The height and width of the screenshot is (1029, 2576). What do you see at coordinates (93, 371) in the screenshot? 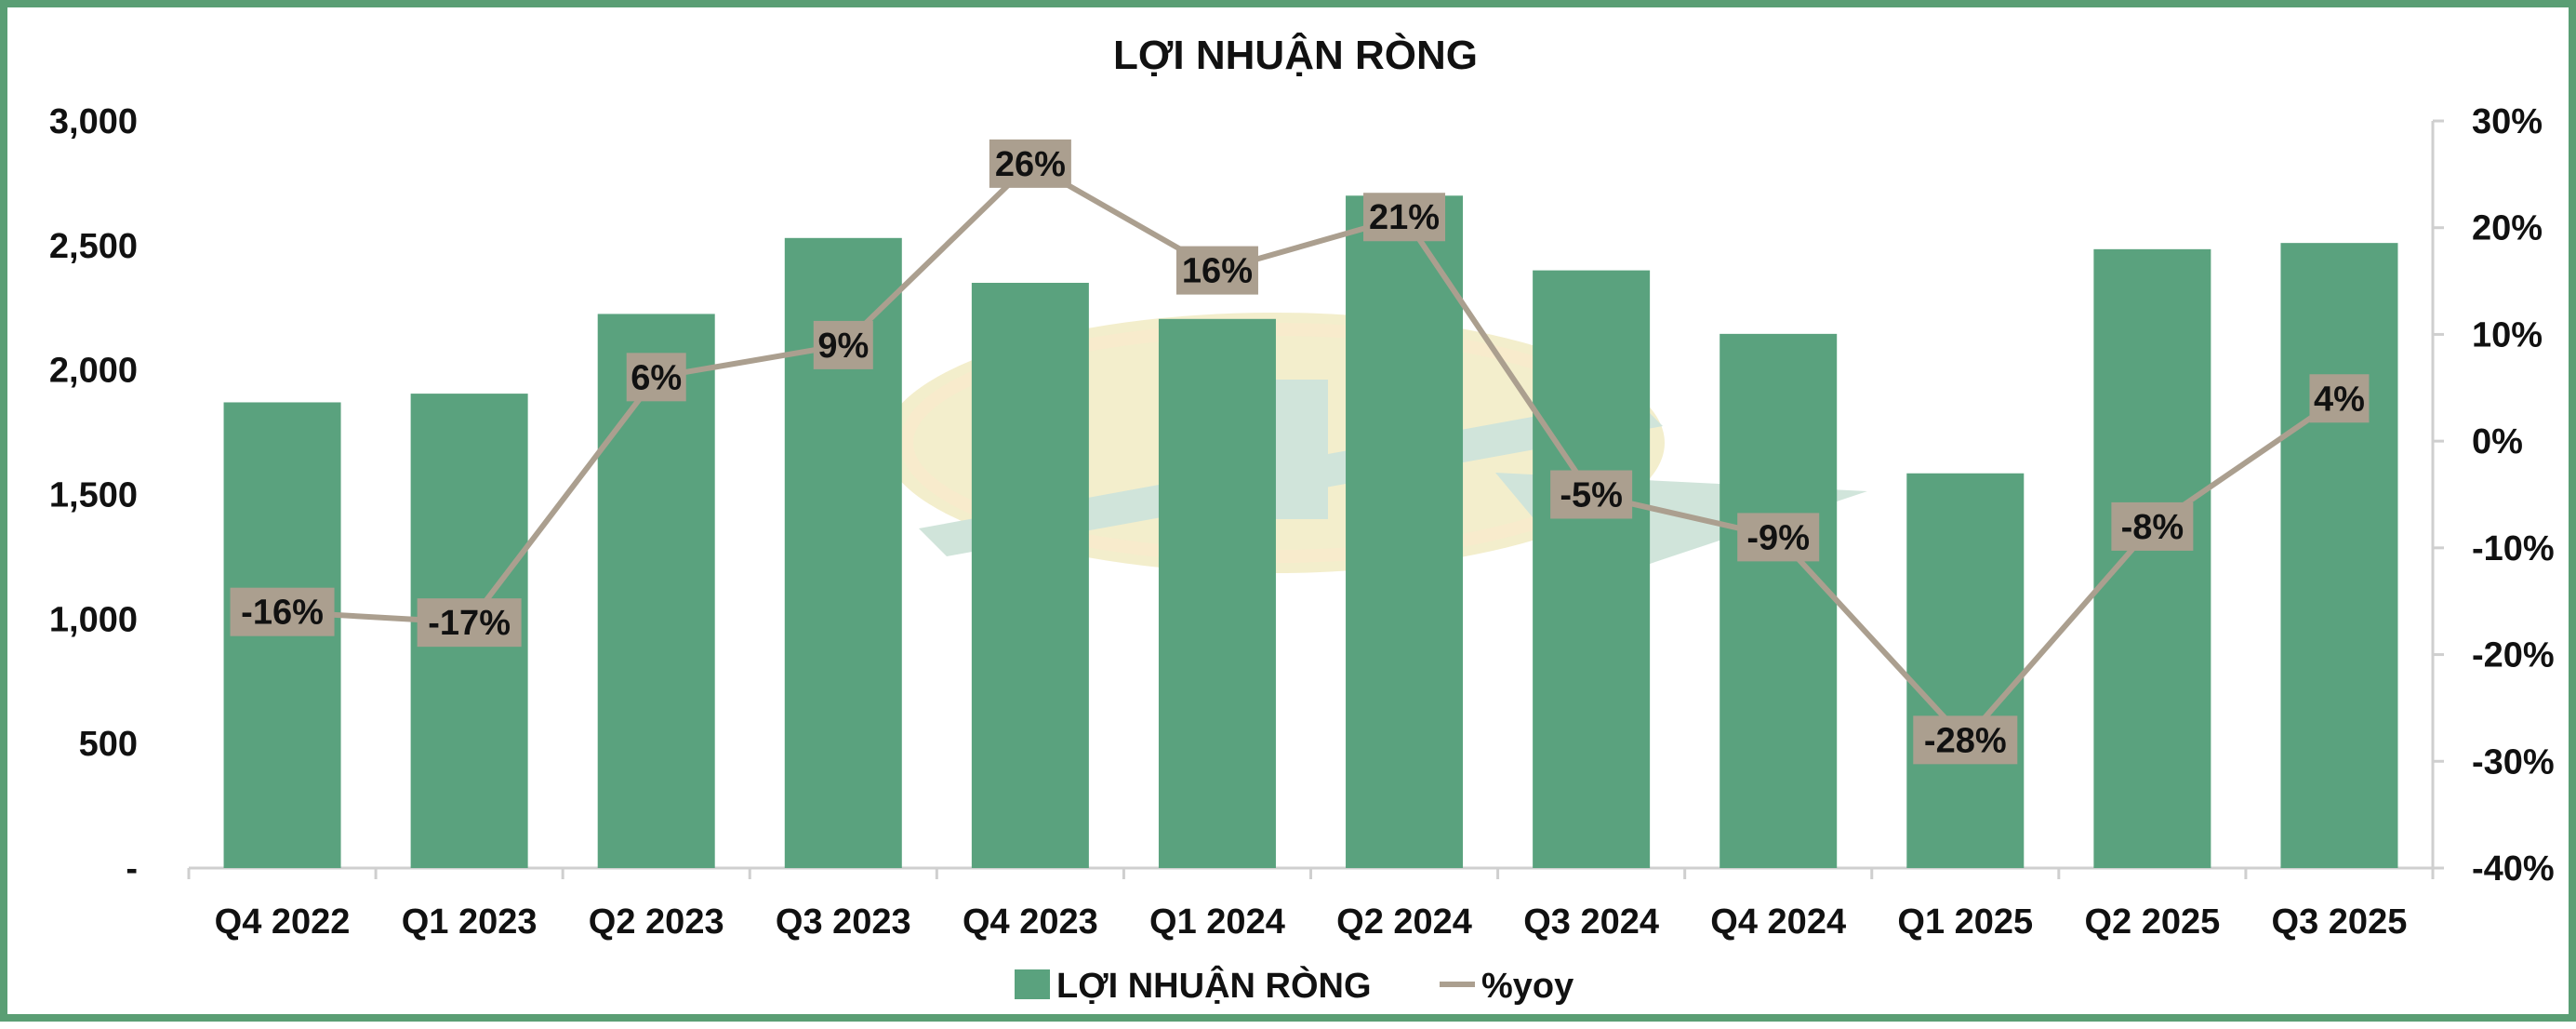
I see `left-tick-label: 2,000` at bounding box center [93, 371].